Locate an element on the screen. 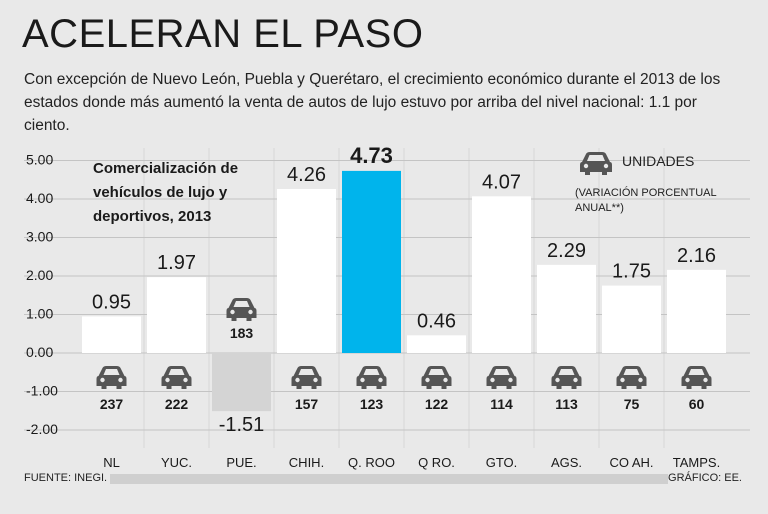 This screenshot has width=768, height=514. category-label: TAMPS. is located at coordinates (696, 462).